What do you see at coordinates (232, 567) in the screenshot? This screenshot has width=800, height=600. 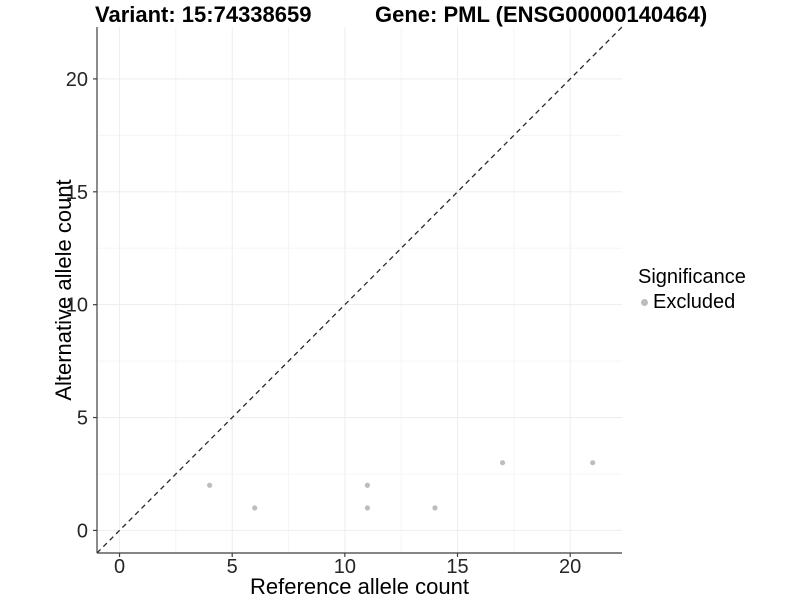 I see `x-tick-label: 5` at bounding box center [232, 567].